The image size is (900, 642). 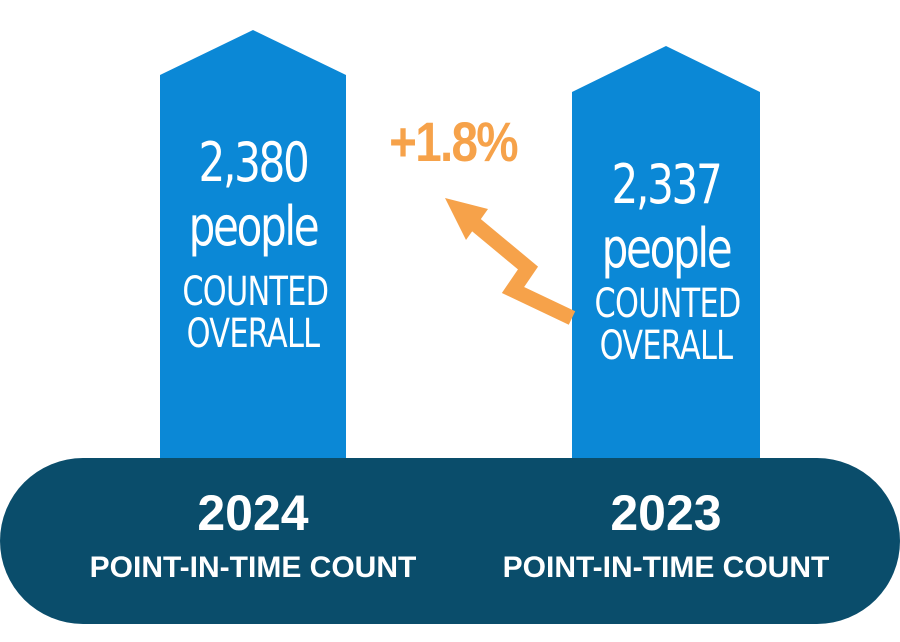 What do you see at coordinates (668, 304) in the screenshot?
I see `bar-2023-line1: COUNTED` at bounding box center [668, 304].